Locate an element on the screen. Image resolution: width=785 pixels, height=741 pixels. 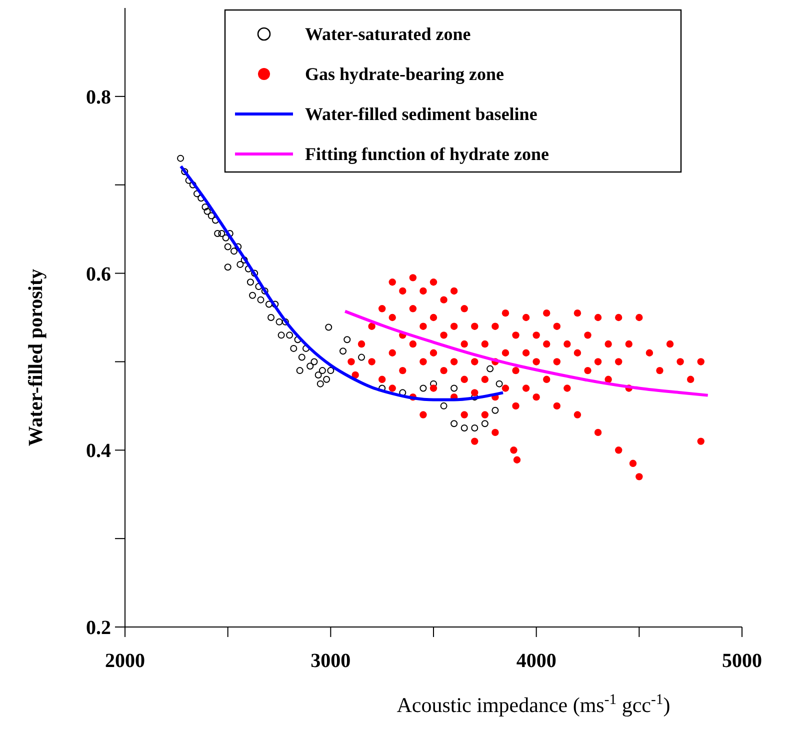
legend-label: Water-filled sediment baseline is located at coordinates (421, 114).